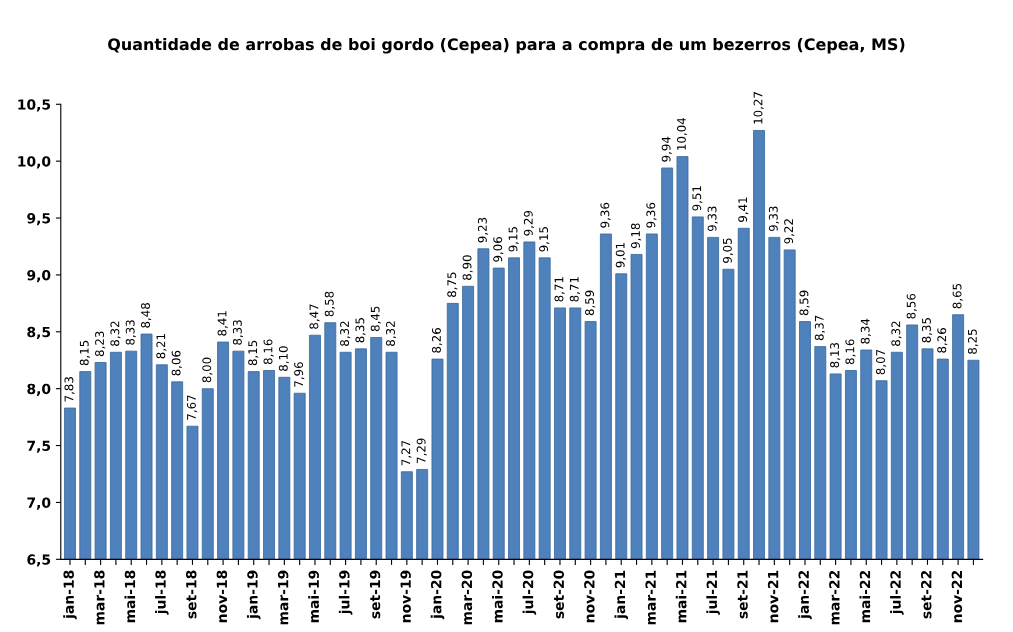  Describe the element at coordinates (666, 149) in the screenshot. I see `data-label: 9,94` at that location.